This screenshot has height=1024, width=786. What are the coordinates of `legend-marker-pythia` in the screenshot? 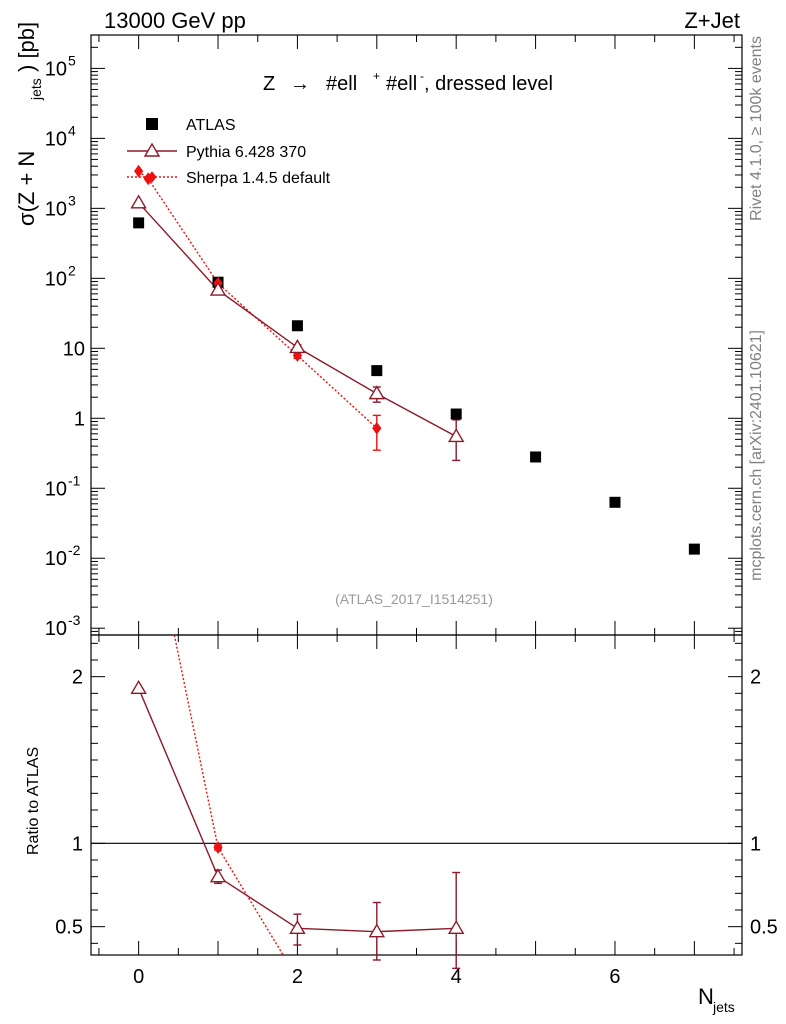 It's located at (152, 149).